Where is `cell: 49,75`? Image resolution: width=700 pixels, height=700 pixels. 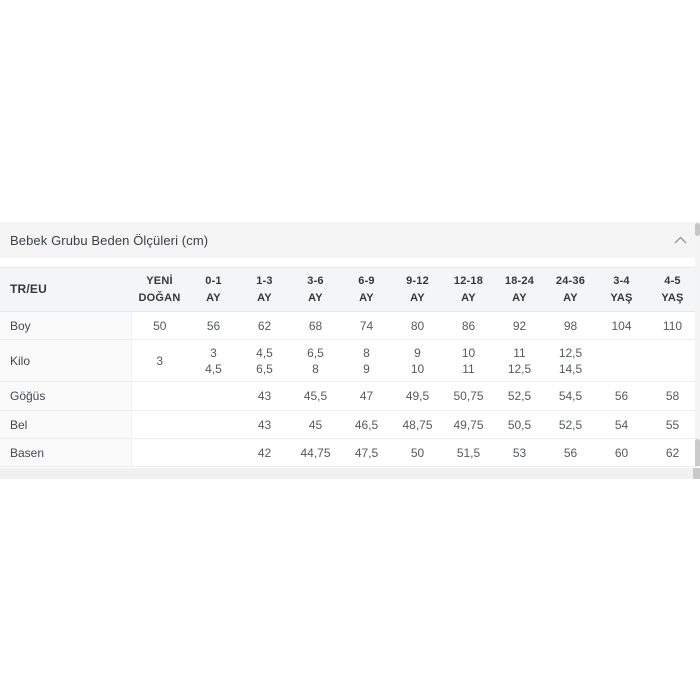
cell: 49,75 is located at coordinates (468, 424).